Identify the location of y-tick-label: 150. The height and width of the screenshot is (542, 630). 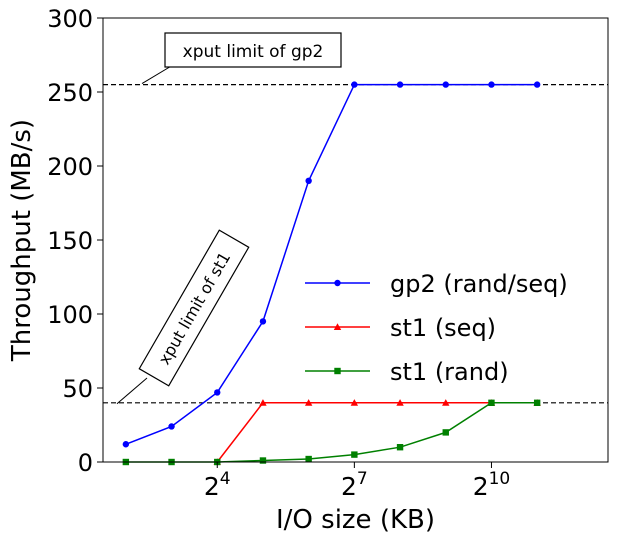
(70, 241).